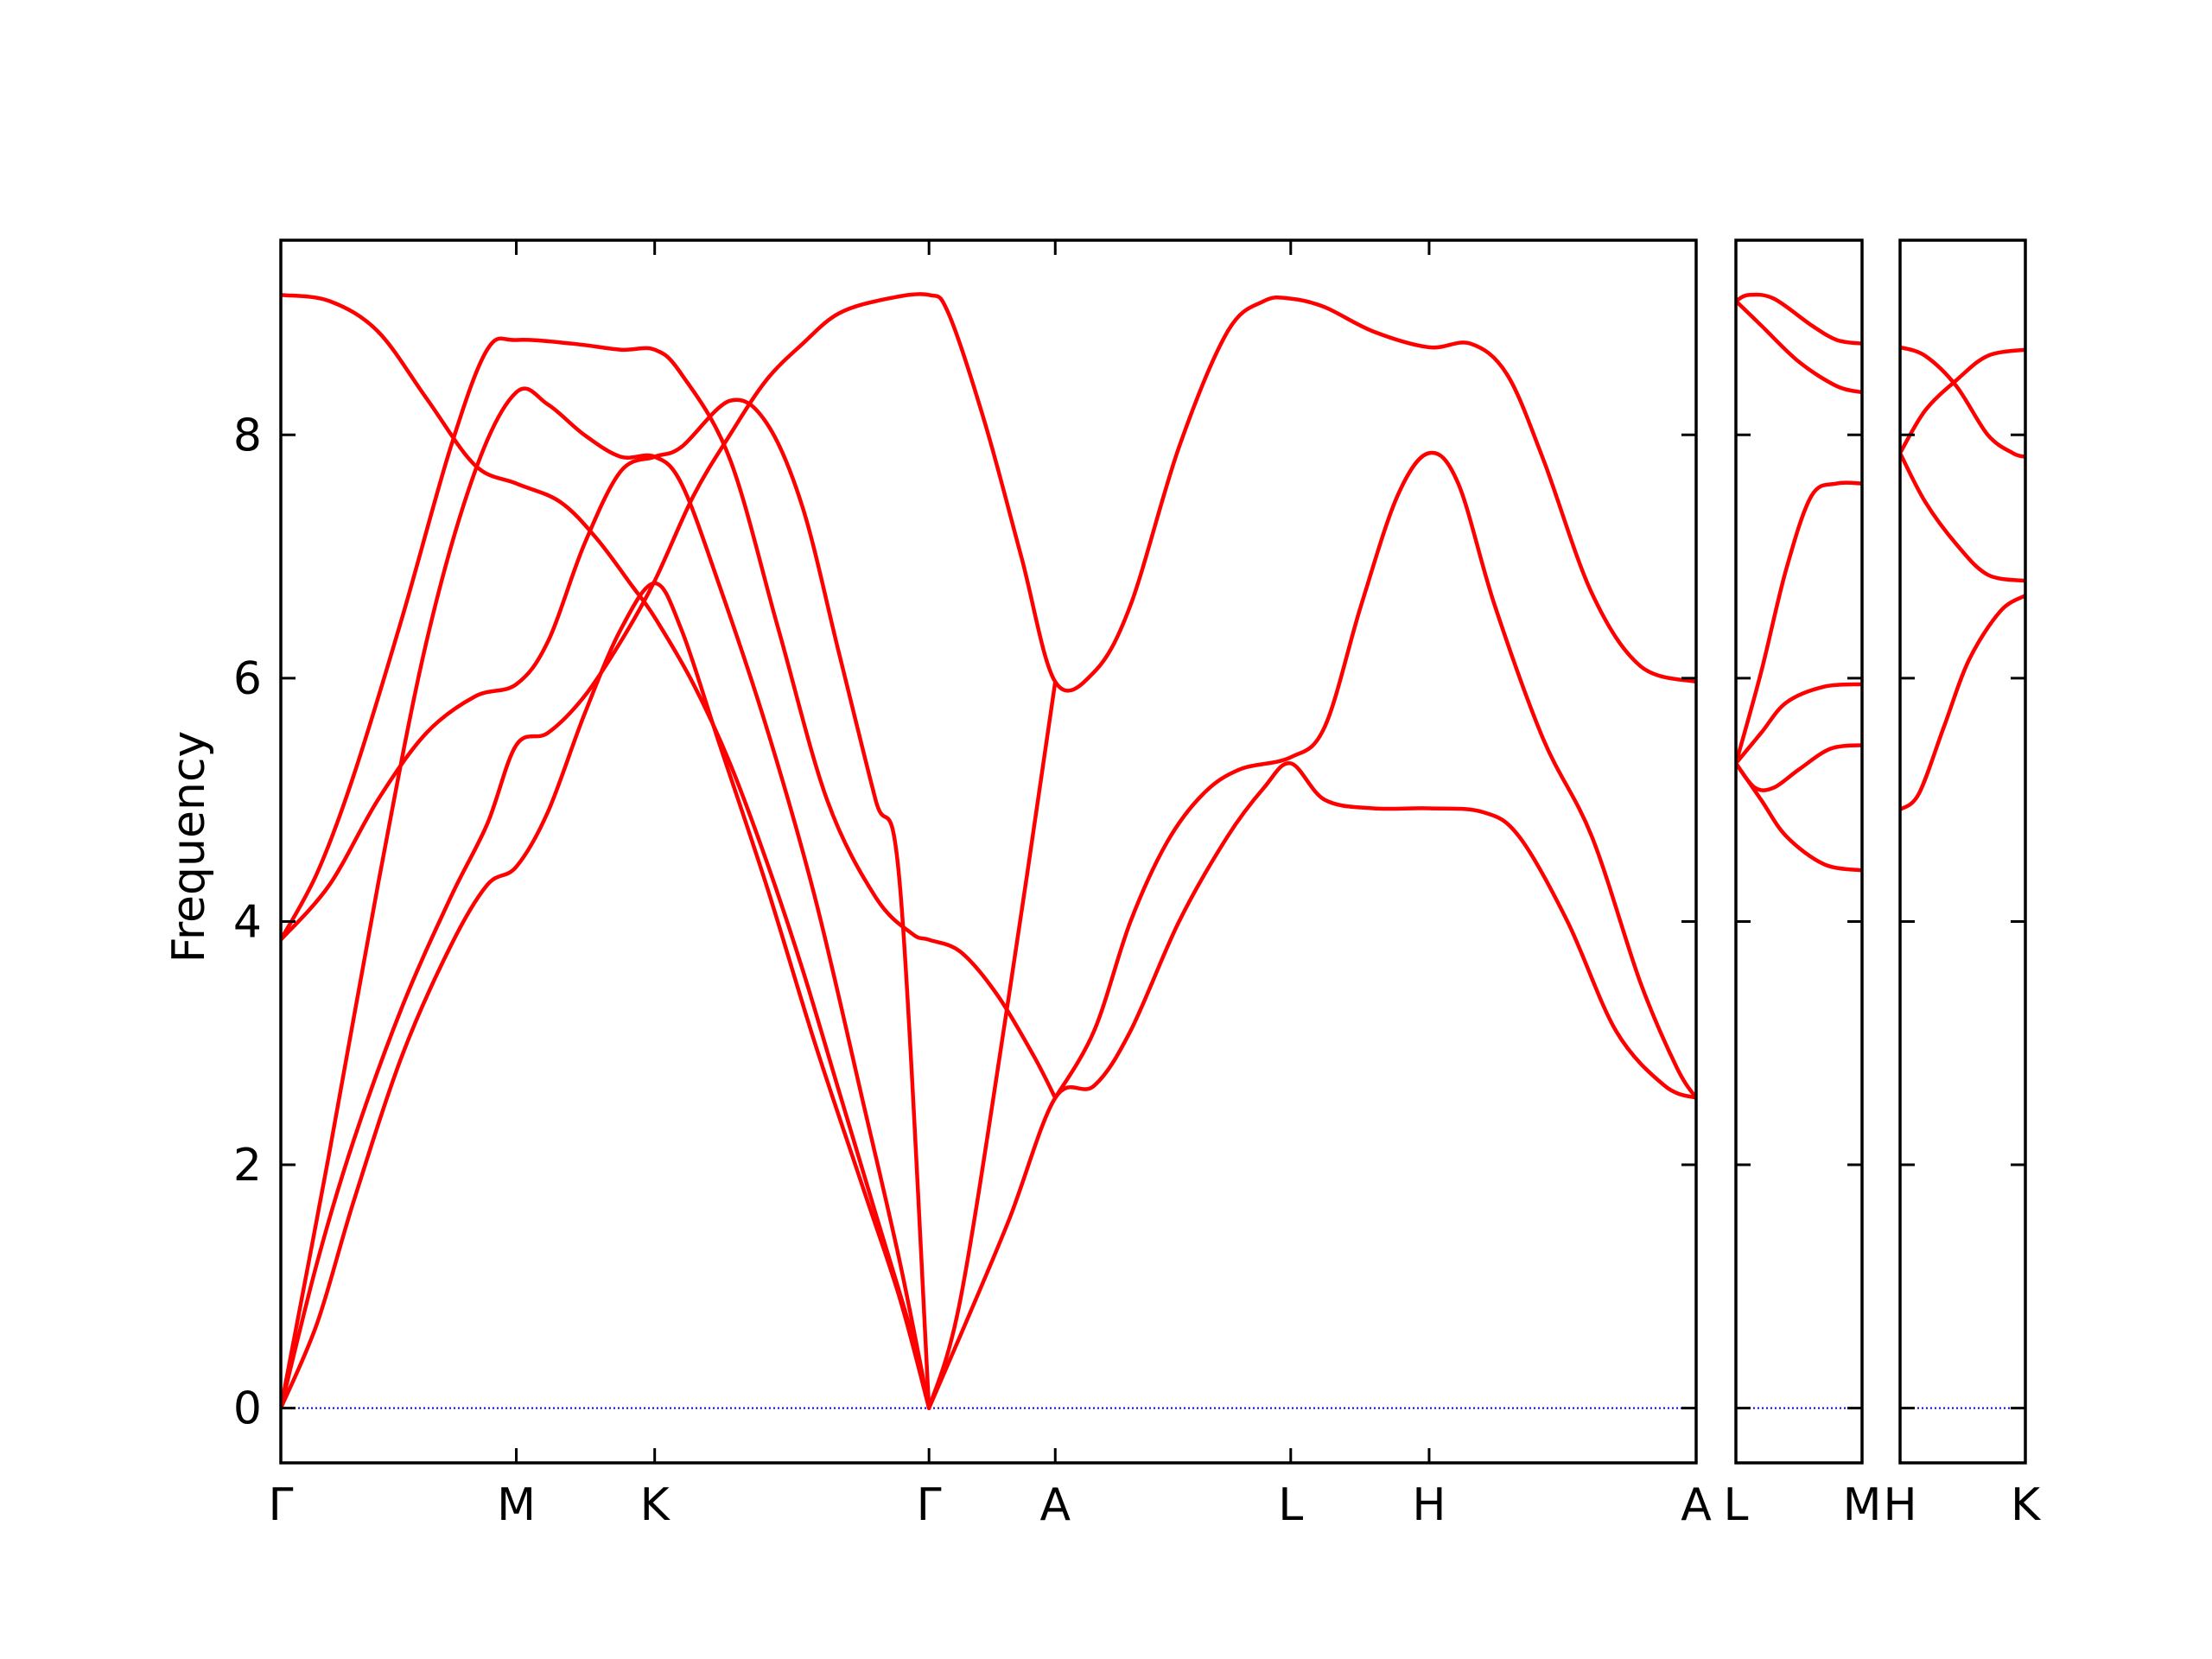  Describe the element at coordinates (189, 847) in the screenshot. I see `y-axis-label: Frequency` at that location.